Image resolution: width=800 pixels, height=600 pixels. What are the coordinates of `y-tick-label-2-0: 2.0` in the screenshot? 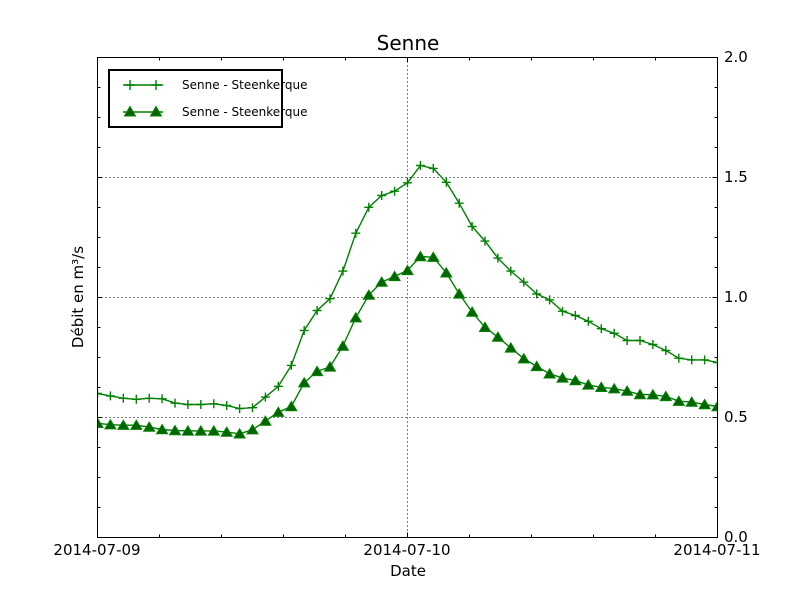 It's located at (736, 57).